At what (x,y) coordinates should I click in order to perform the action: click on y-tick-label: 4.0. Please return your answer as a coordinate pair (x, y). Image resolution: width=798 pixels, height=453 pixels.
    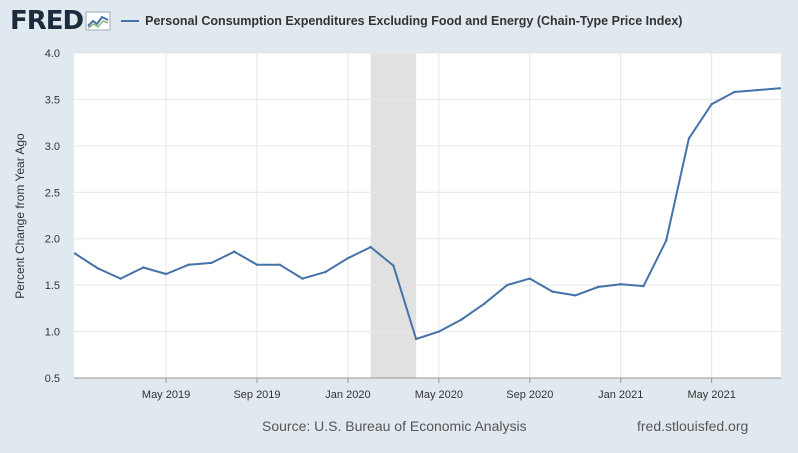
    Looking at the image, I should click on (52, 54).